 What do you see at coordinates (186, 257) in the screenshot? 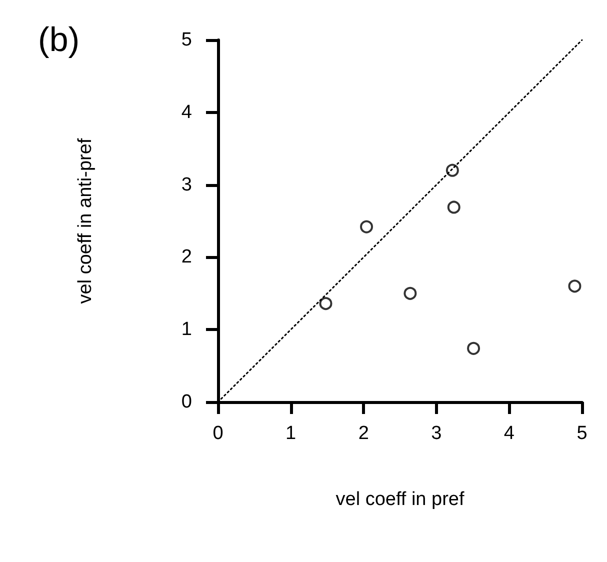
I see `y-tick-label: 2` at bounding box center [186, 257].